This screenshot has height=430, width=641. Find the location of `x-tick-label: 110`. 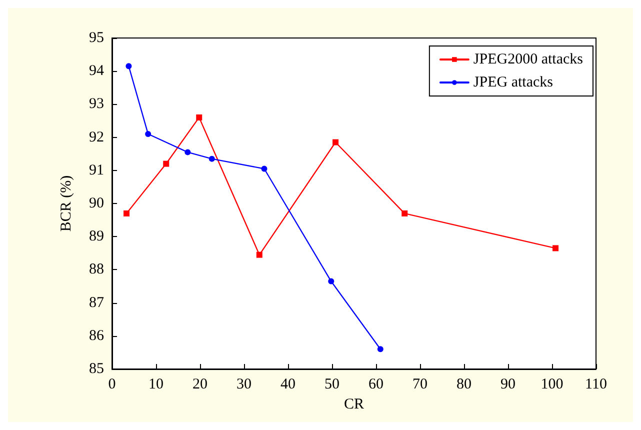

x-tick-label: 110 is located at coordinates (596, 384).